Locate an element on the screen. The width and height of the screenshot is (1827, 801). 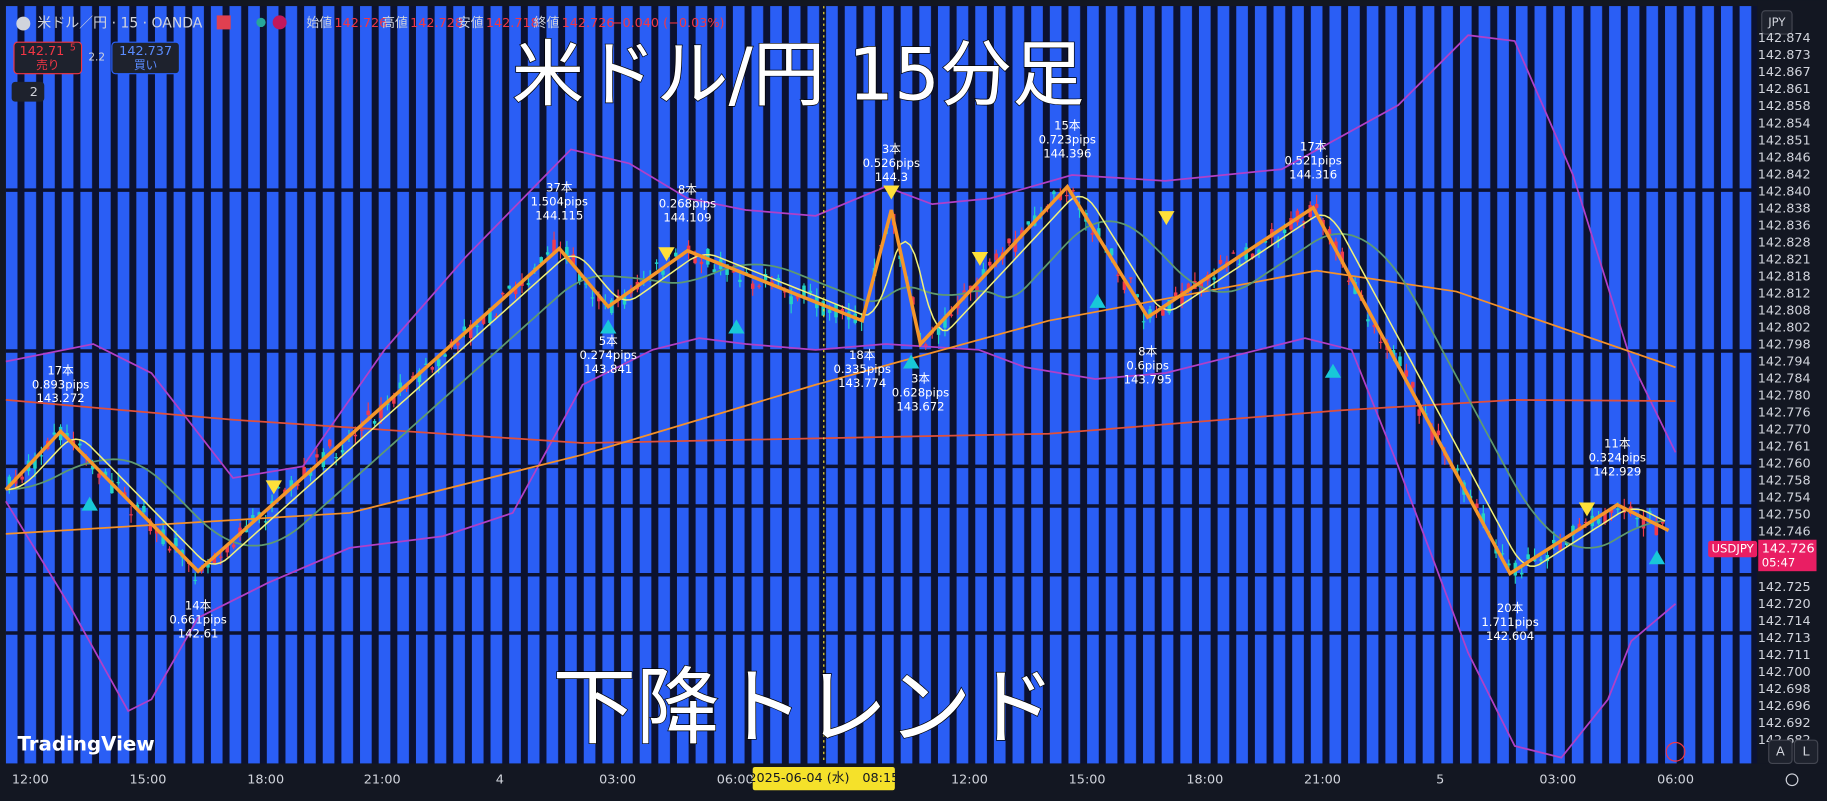
price-label: 142.873 is located at coordinates (1784, 55).